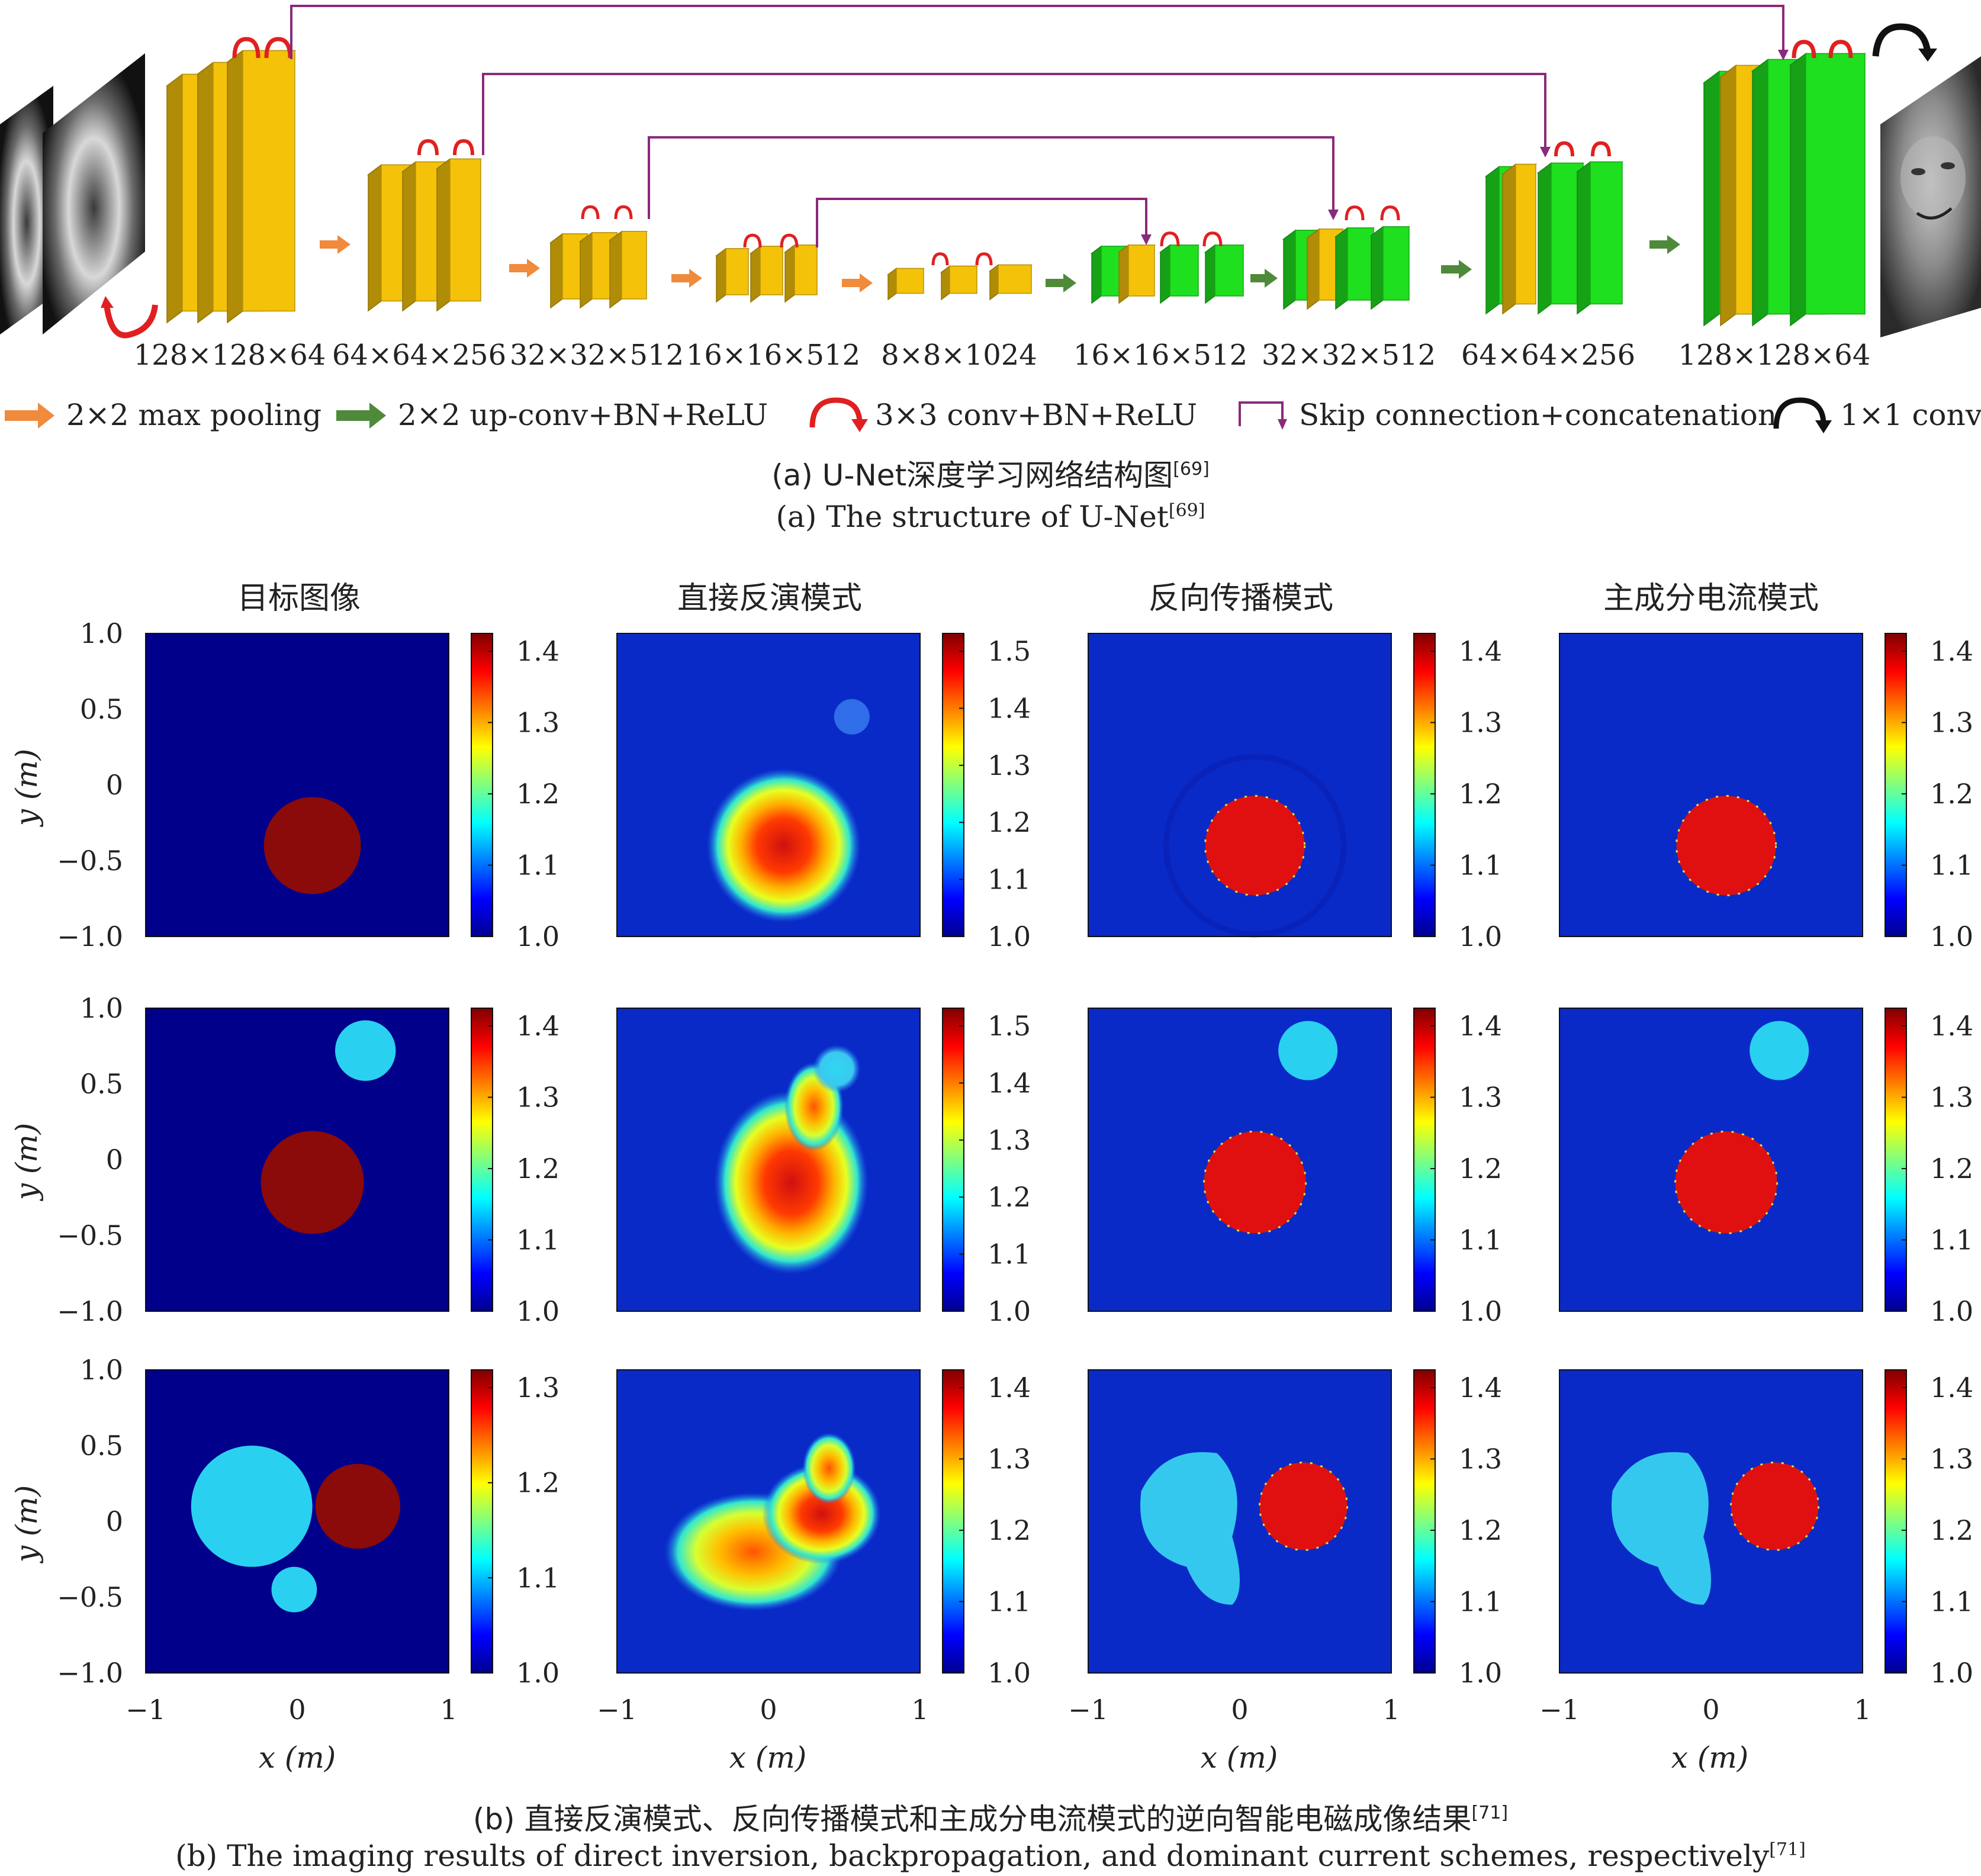  What do you see at coordinates (1911, 415) in the screenshot?
I see `legend-label: 1×1 conv` at bounding box center [1911, 415].